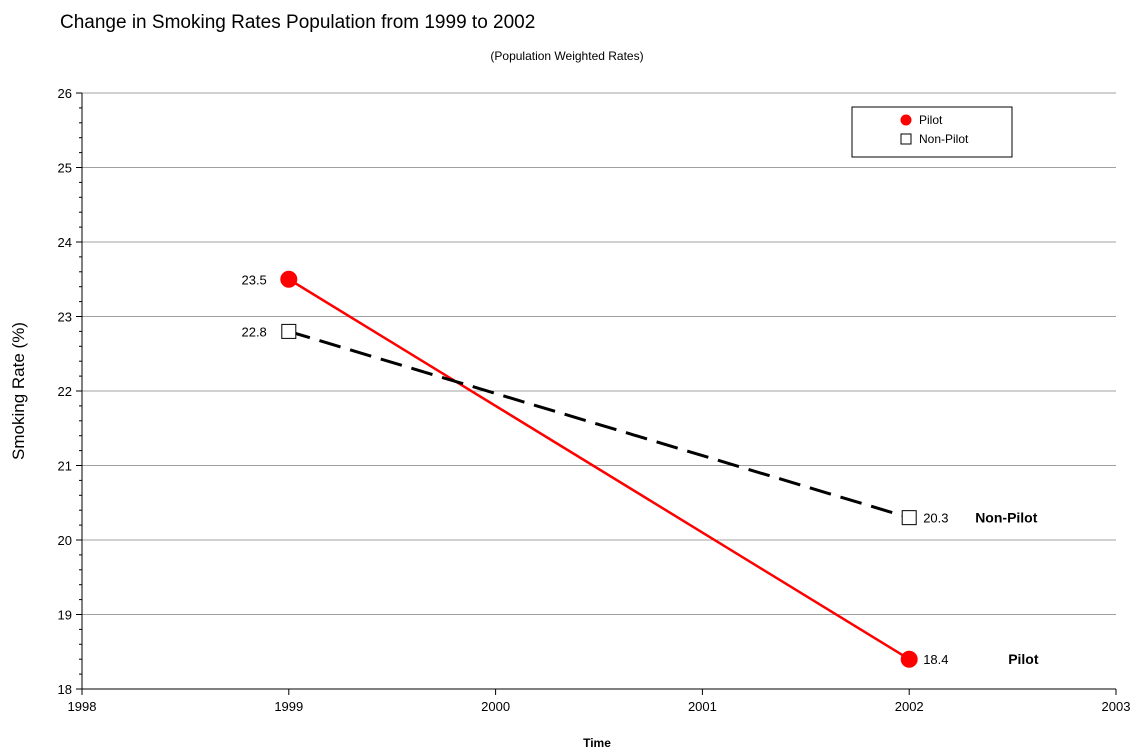 The width and height of the screenshot is (1139, 756). What do you see at coordinates (253, 331) in the screenshot?
I see `data-label-non-pilot: 22.8` at bounding box center [253, 331].